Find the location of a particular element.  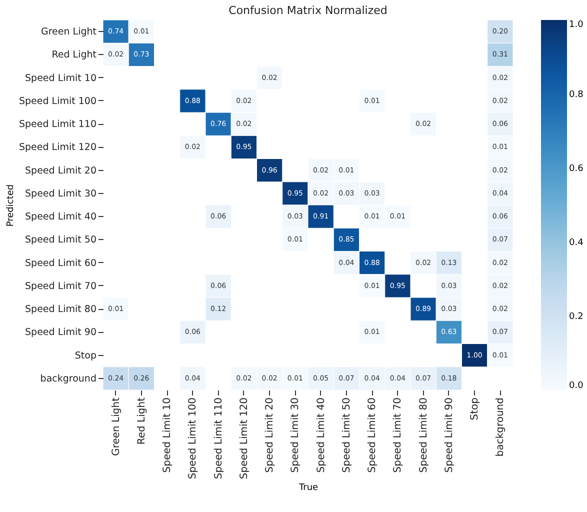

y-tick-label: Speed Limit 90 is located at coordinates (60, 332).